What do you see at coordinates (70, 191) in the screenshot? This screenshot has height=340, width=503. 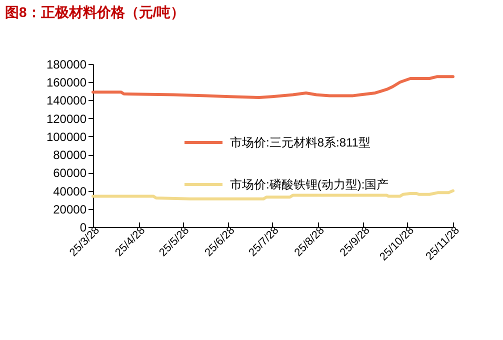 I see `y-tick-label: 40000` at bounding box center [70, 191].